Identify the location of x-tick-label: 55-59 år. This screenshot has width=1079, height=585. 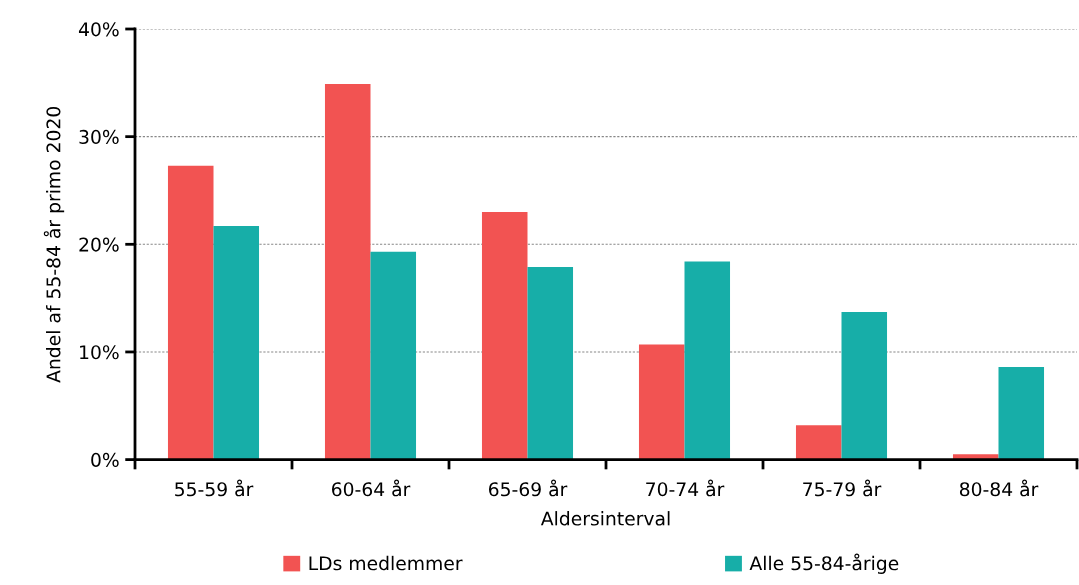
(214, 488).